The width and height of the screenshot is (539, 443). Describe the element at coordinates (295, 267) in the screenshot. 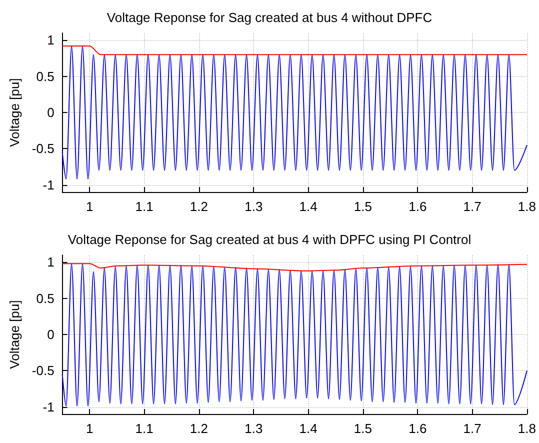

I see `line-series` at that location.